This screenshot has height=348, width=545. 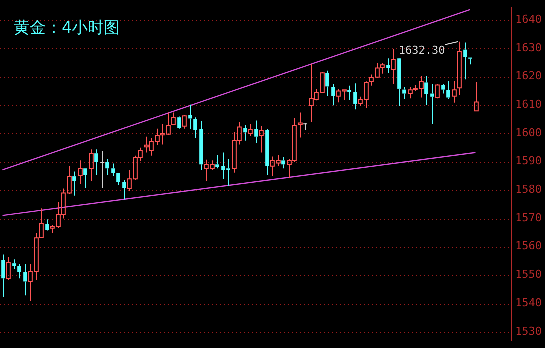 What do you see at coordinates (529, 217) in the screenshot?
I see `y-tick-label: 1570` at bounding box center [529, 217].